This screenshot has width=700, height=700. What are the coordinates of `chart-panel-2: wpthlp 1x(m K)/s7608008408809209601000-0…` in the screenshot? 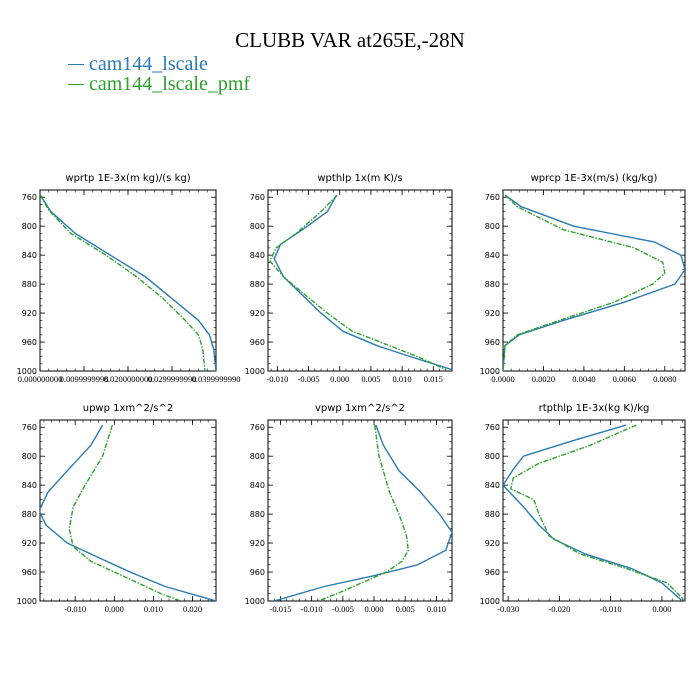 It's located at (349, 278).